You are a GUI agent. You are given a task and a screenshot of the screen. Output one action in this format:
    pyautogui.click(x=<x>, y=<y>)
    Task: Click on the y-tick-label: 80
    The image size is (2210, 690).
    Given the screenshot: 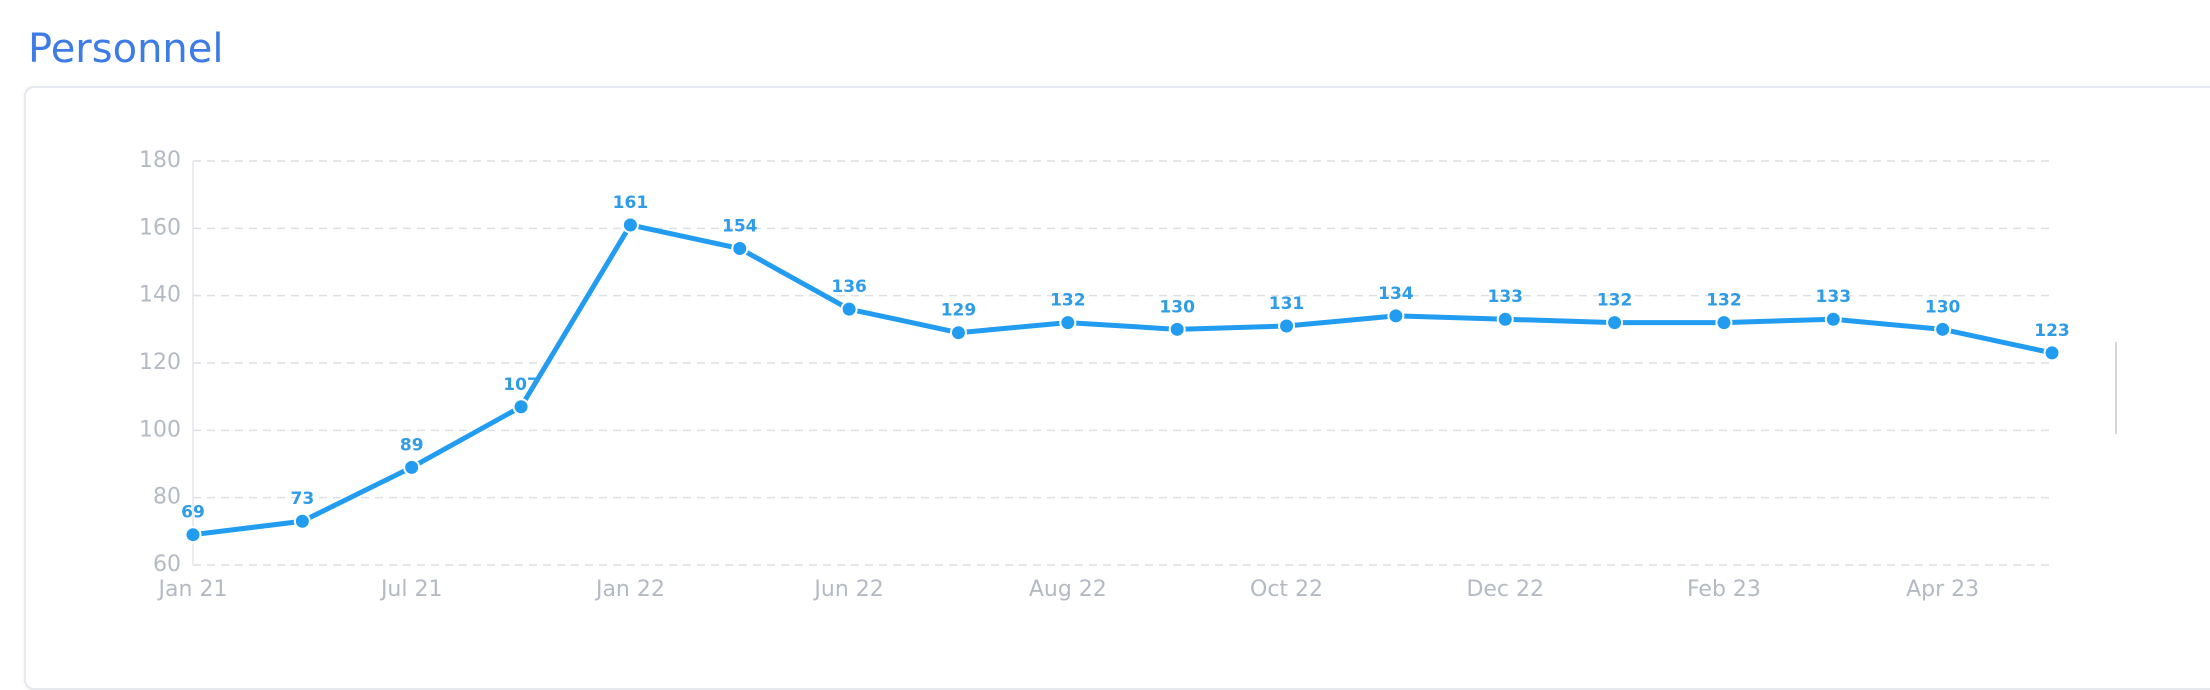 What is the action you would take?
    pyautogui.click(x=167, y=497)
    